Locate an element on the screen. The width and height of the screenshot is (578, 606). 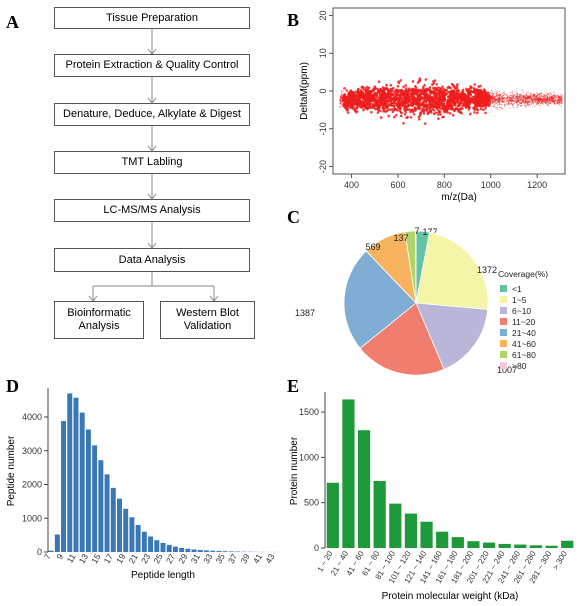
legend-label: 1~5 is located at coordinates (519, 300).